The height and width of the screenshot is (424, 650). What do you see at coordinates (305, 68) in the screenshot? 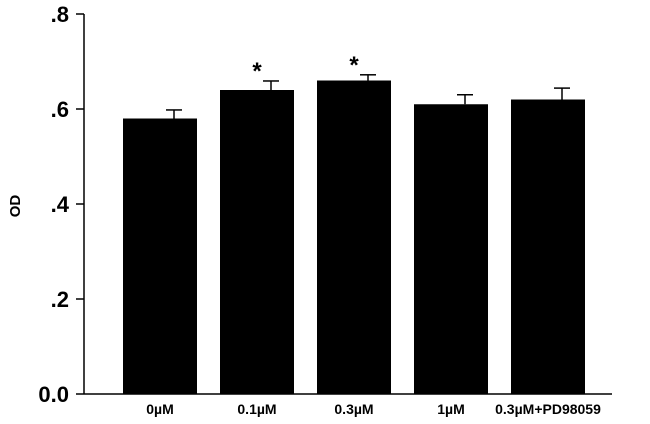
I see `significance-marks: * *` at bounding box center [305, 68].